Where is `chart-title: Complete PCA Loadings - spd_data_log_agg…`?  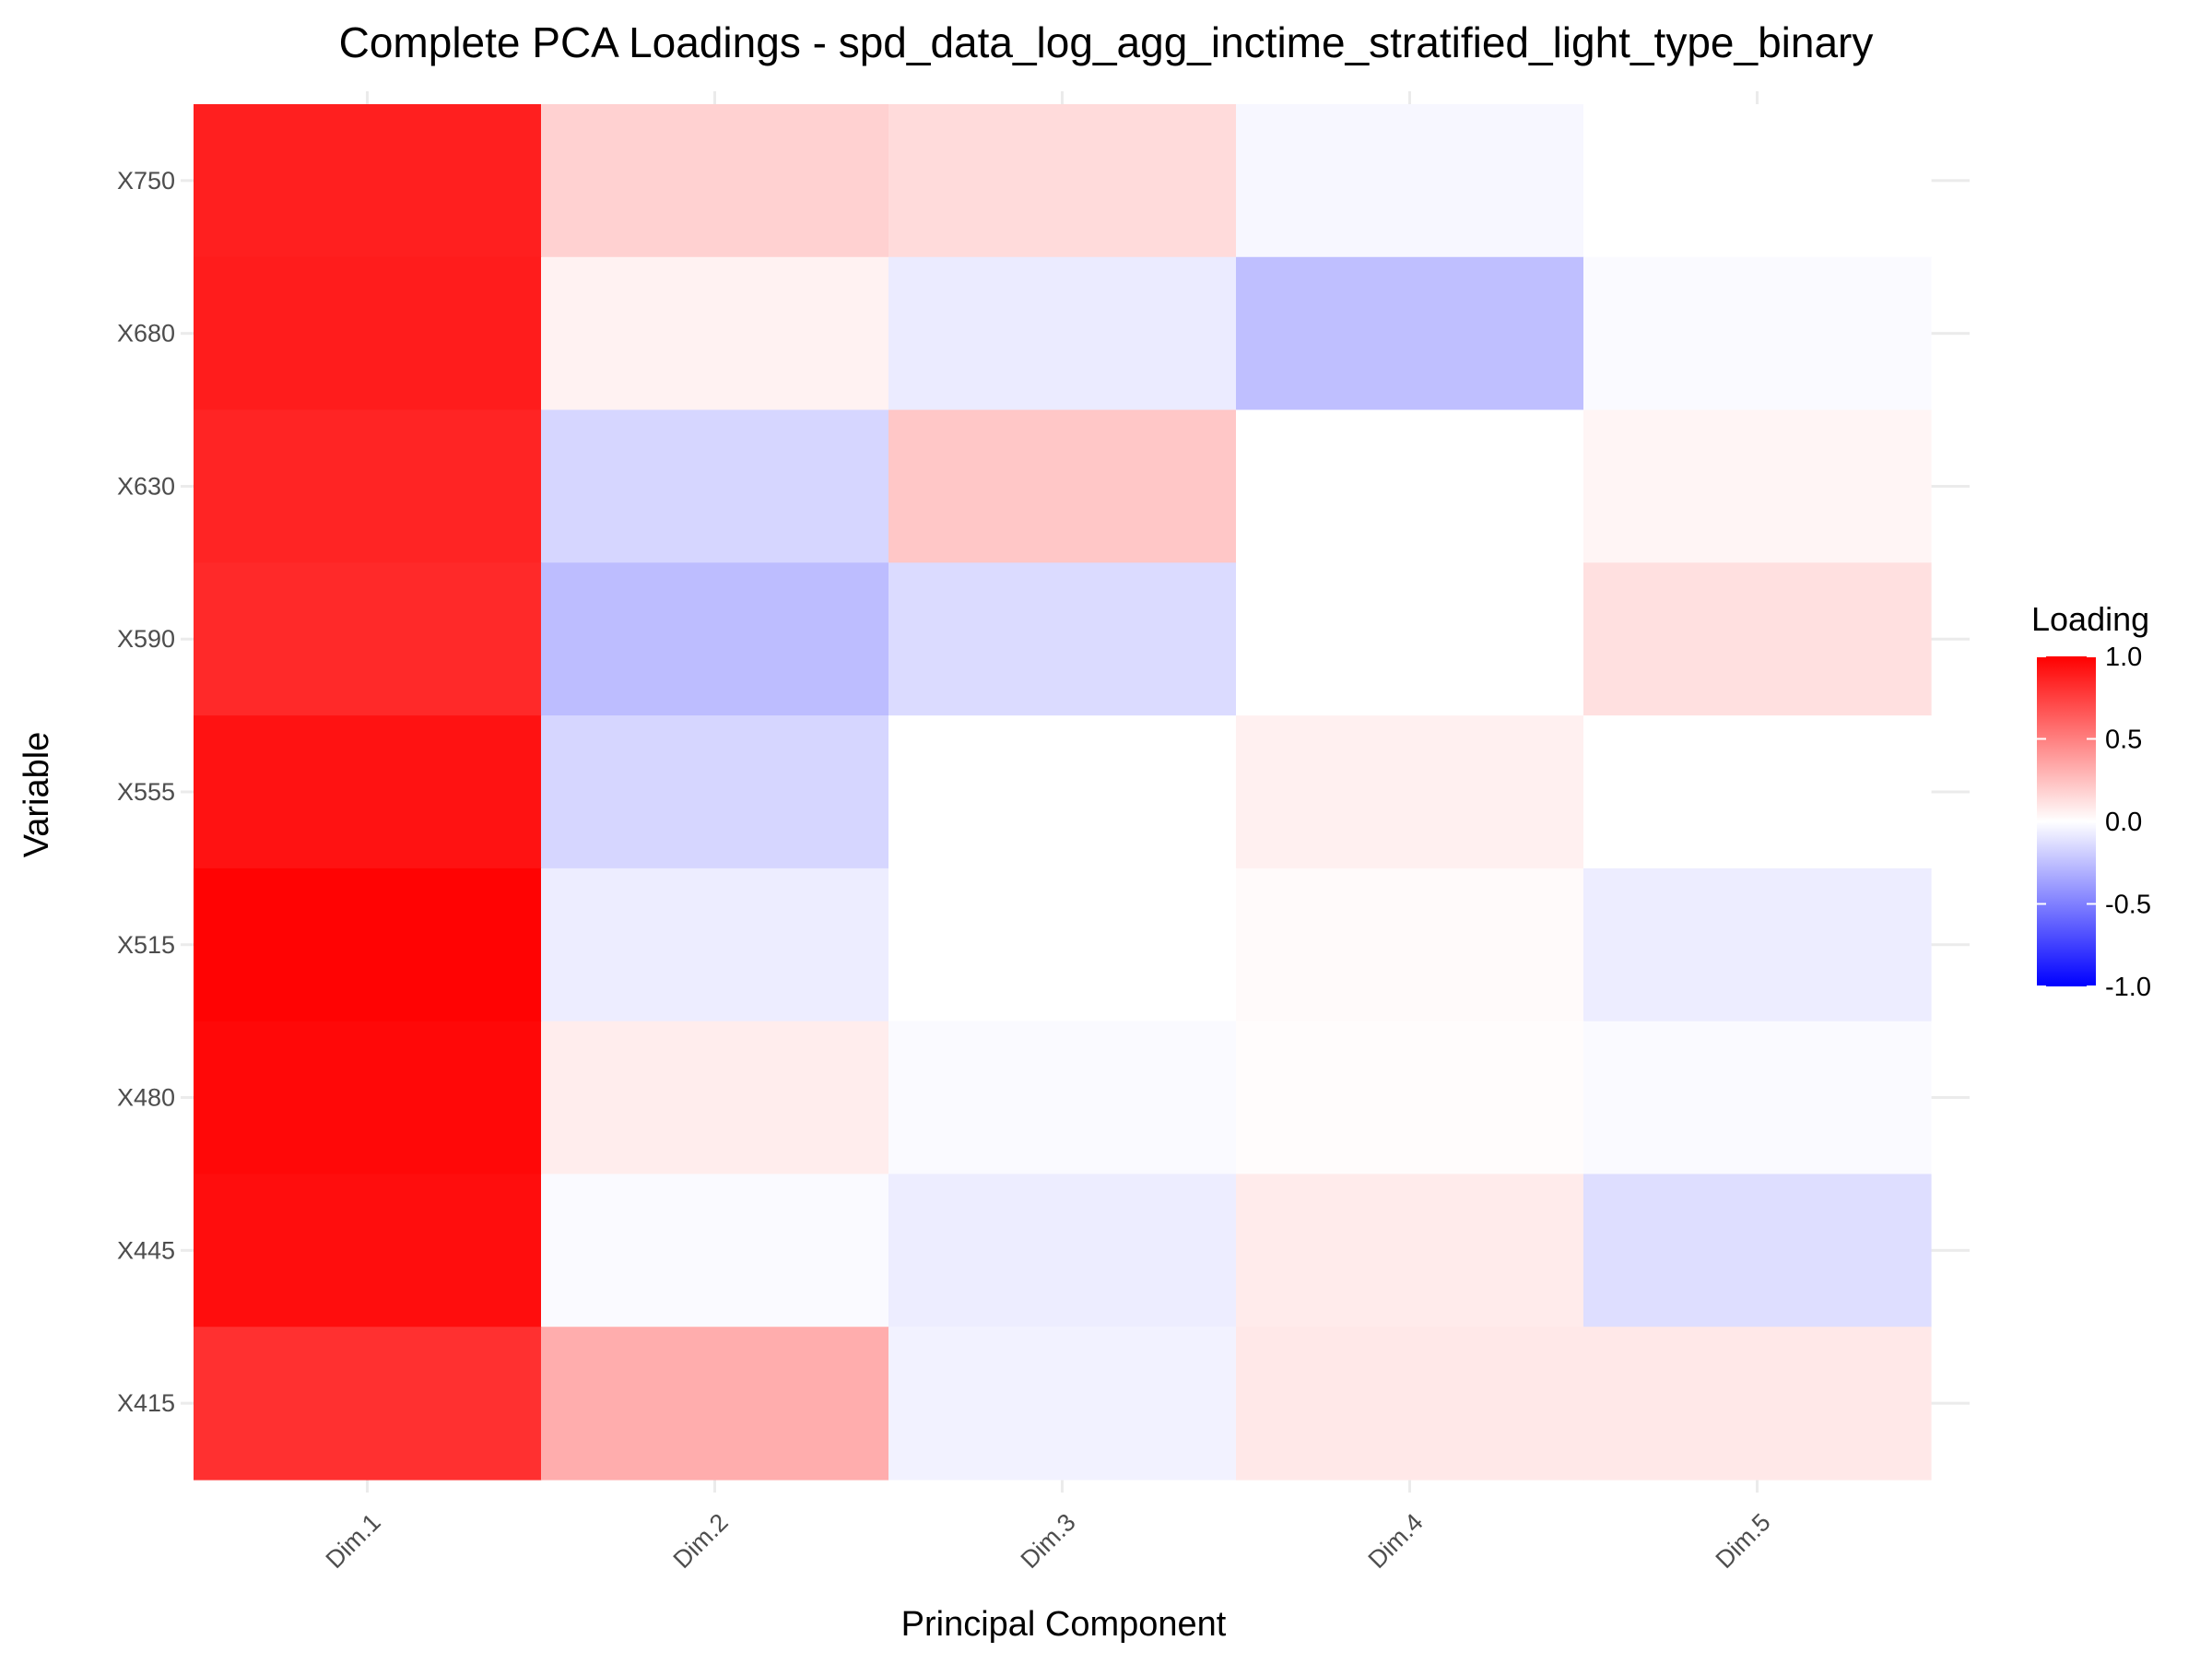 chart-title: Complete PCA Loadings - spd_data_log_agg… is located at coordinates (1106, 42).